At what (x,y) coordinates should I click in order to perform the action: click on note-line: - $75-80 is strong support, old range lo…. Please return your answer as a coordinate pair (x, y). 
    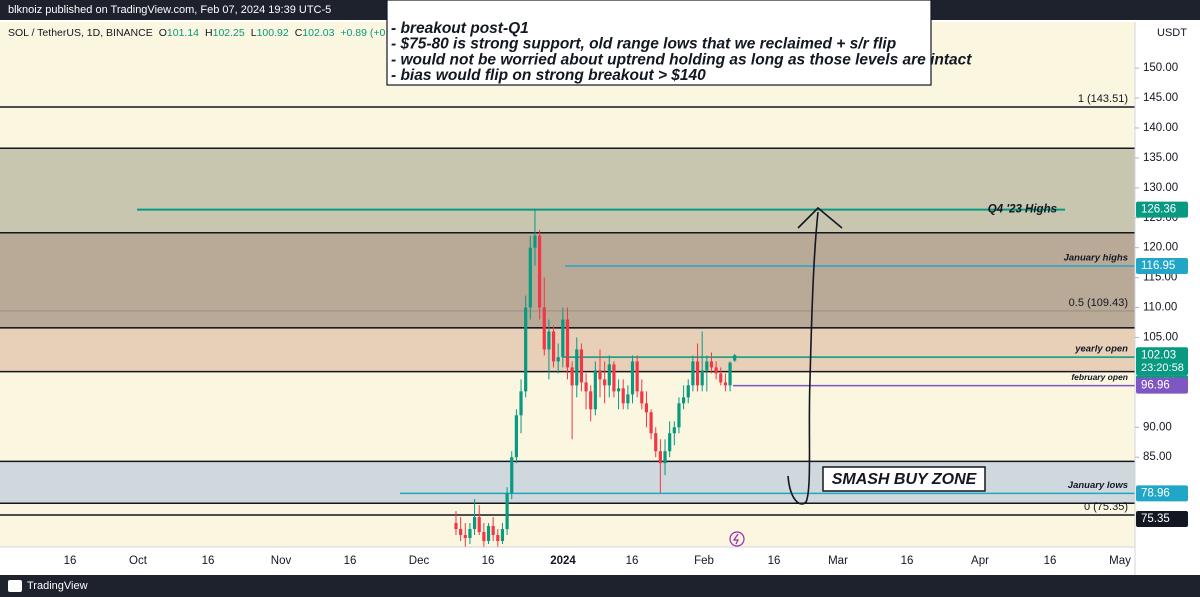
    Looking at the image, I should click on (643, 44).